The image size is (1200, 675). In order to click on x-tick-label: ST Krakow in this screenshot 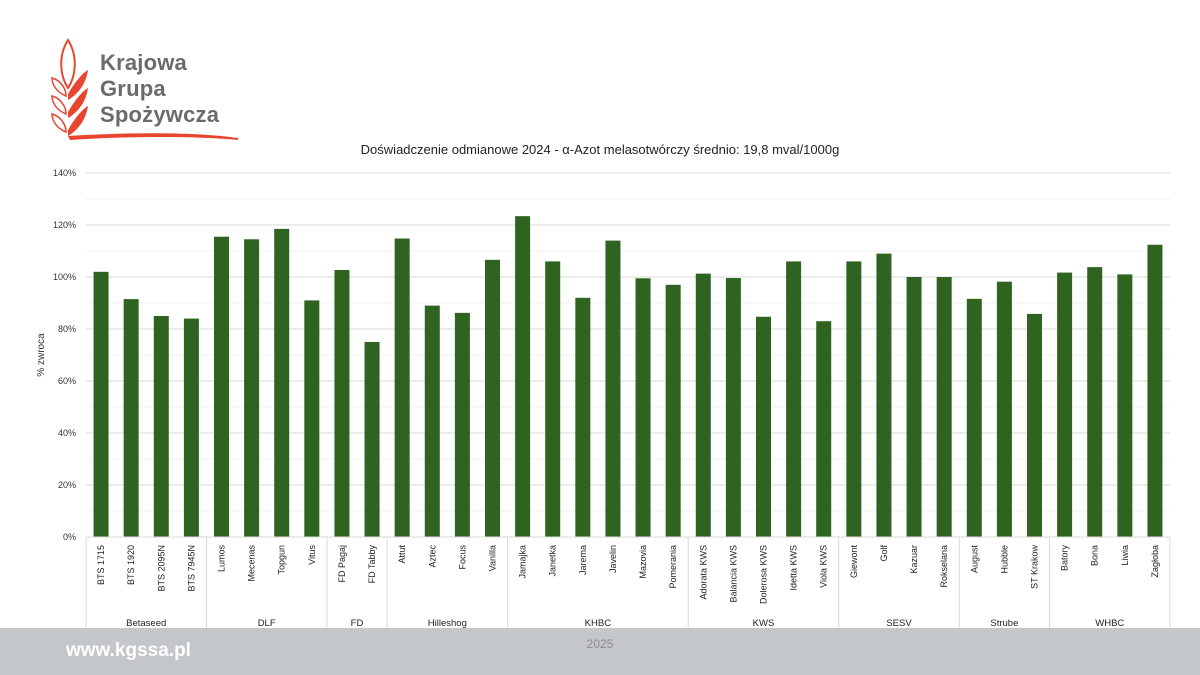, I will do `click(1035, 567)`.